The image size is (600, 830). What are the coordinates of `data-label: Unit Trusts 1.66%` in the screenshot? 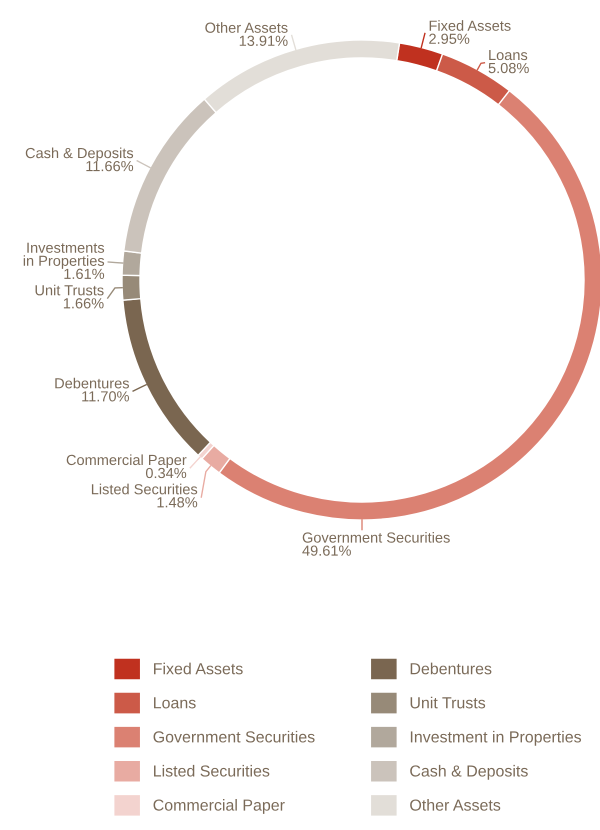 It's located at (70, 296).